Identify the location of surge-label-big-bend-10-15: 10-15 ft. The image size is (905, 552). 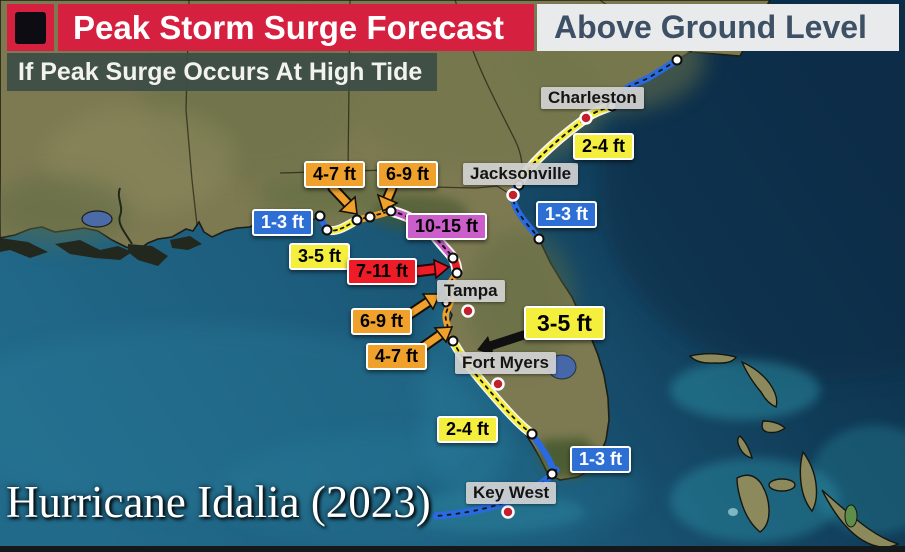
(447, 226).